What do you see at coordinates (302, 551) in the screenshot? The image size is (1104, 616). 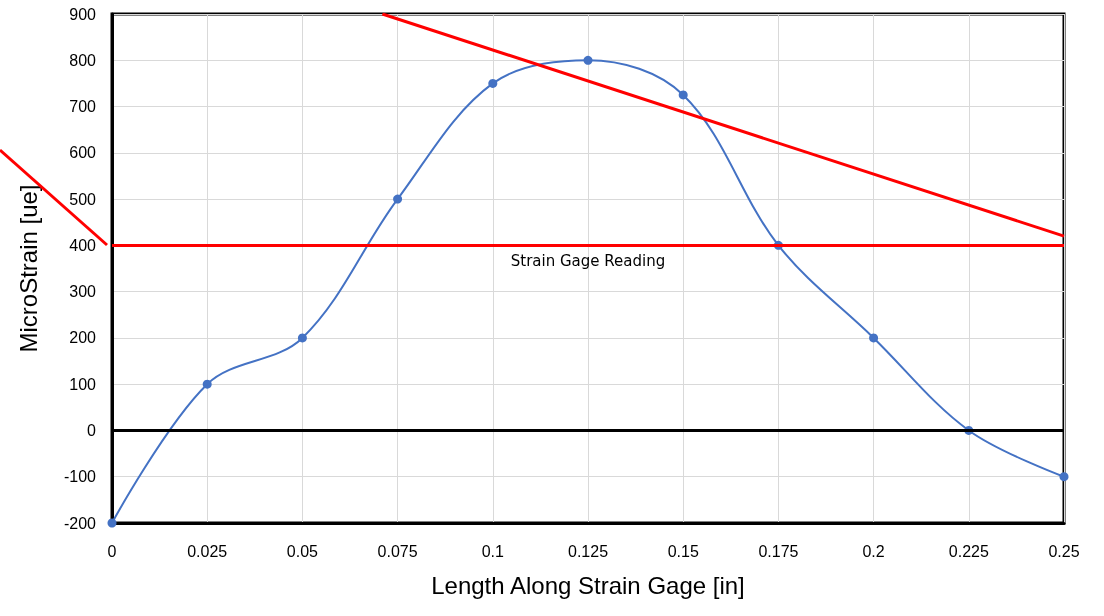 I see `x-tick-label: 0.05` at bounding box center [302, 551].